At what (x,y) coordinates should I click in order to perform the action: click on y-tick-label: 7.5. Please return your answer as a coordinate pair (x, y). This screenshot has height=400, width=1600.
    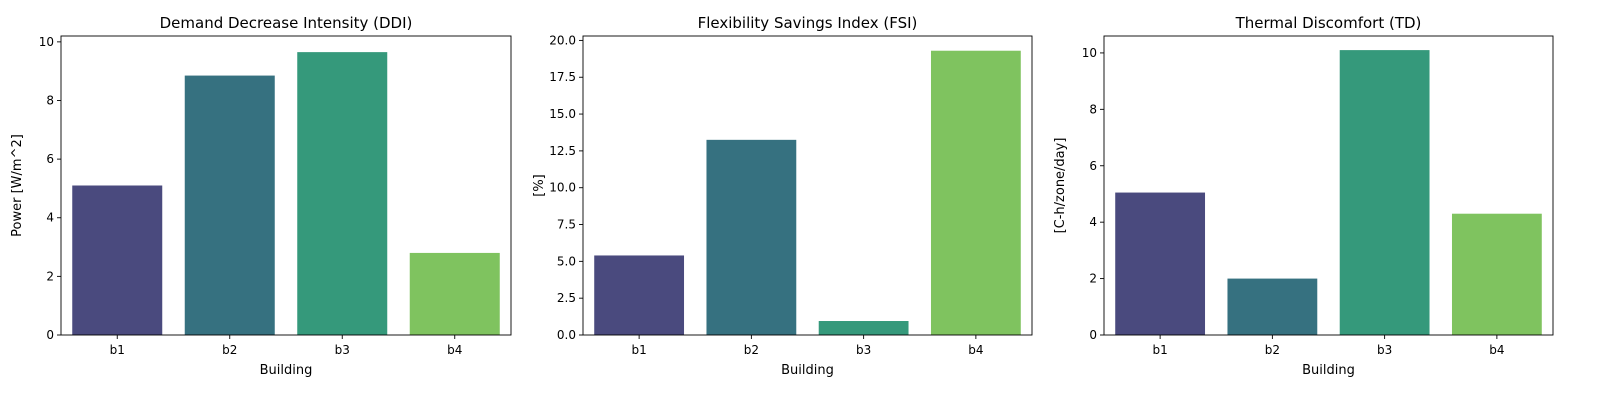
    Looking at the image, I should click on (566, 225).